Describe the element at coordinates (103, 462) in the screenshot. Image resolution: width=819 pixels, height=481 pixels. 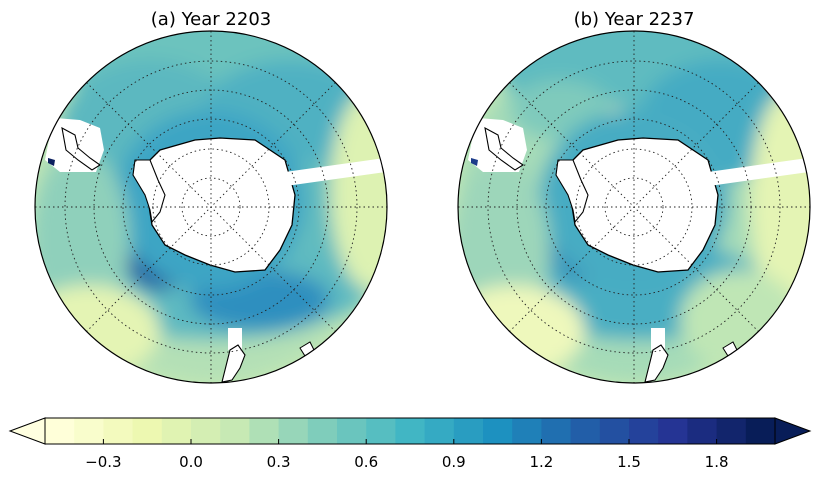
I see `colorbar-tick-label: −0.3` at that location.